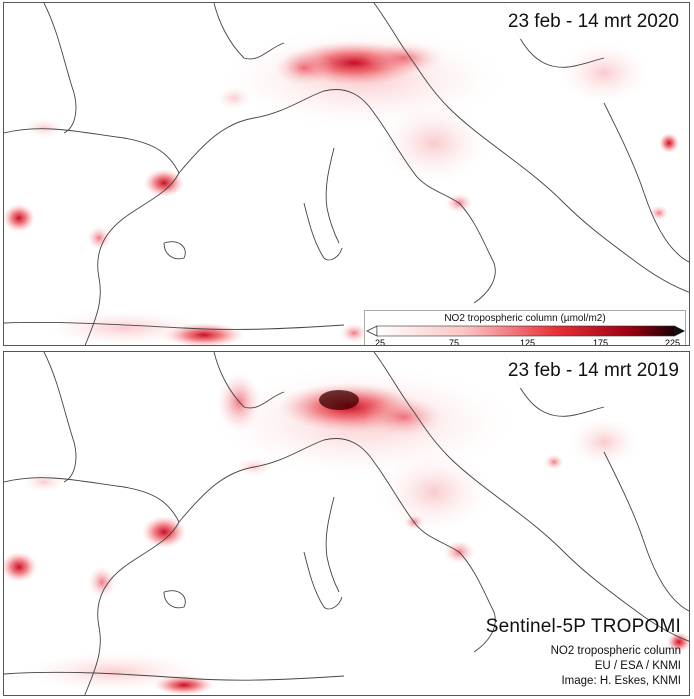 The width and height of the screenshot is (694, 699). I want to click on credits-line: EU / ESA / KNMI, so click(637, 666).